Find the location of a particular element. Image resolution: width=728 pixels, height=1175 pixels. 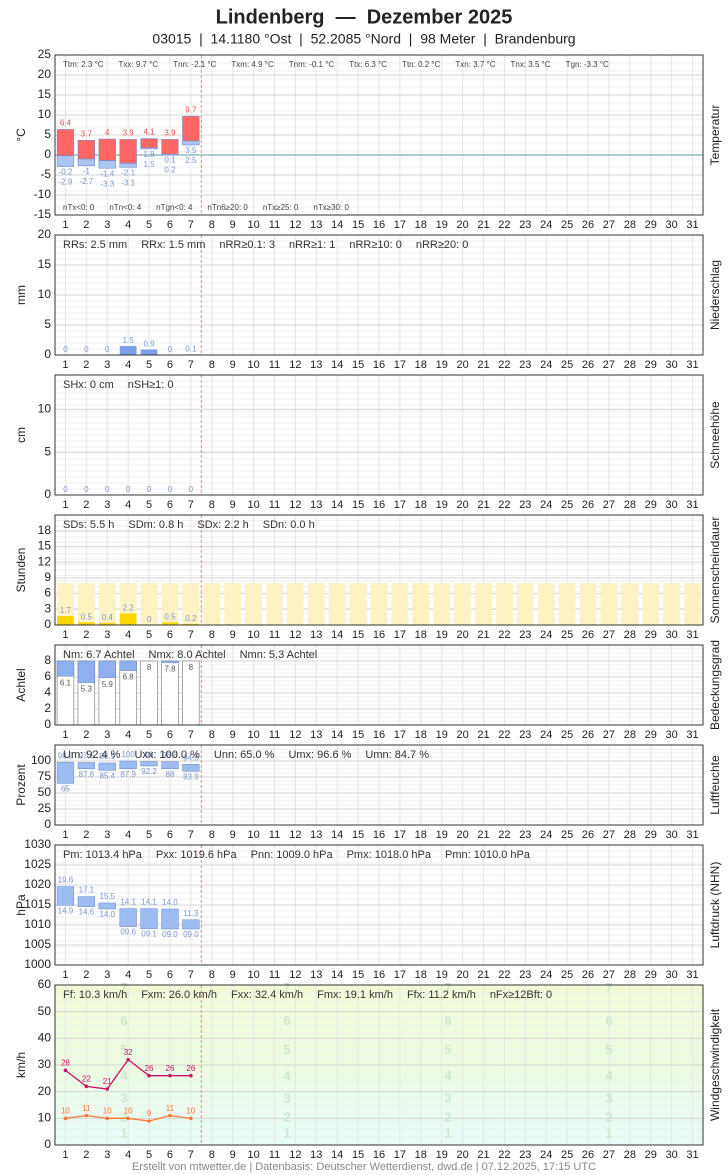

day-label: 11 is located at coordinates (274, 975).